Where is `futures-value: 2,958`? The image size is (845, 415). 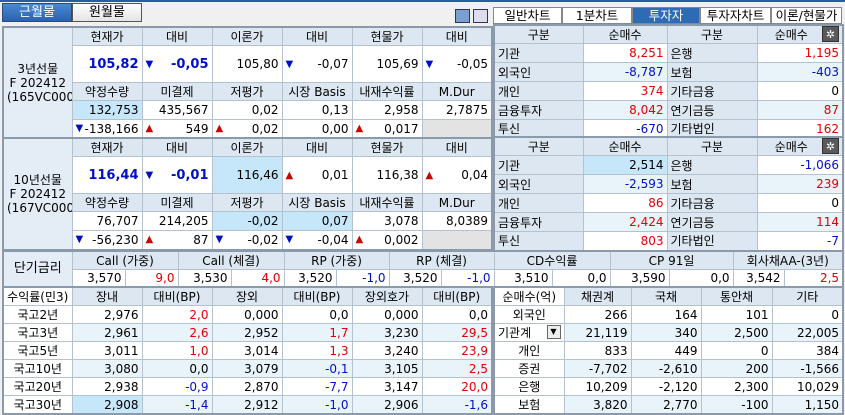 futures-value: 2,958 is located at coordinates (401, 110).